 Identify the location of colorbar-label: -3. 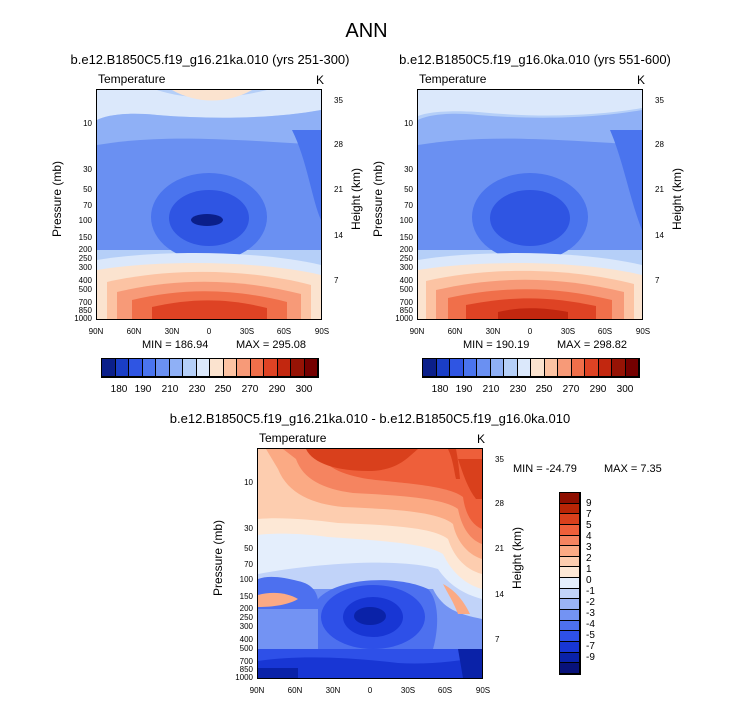
(590, 613).